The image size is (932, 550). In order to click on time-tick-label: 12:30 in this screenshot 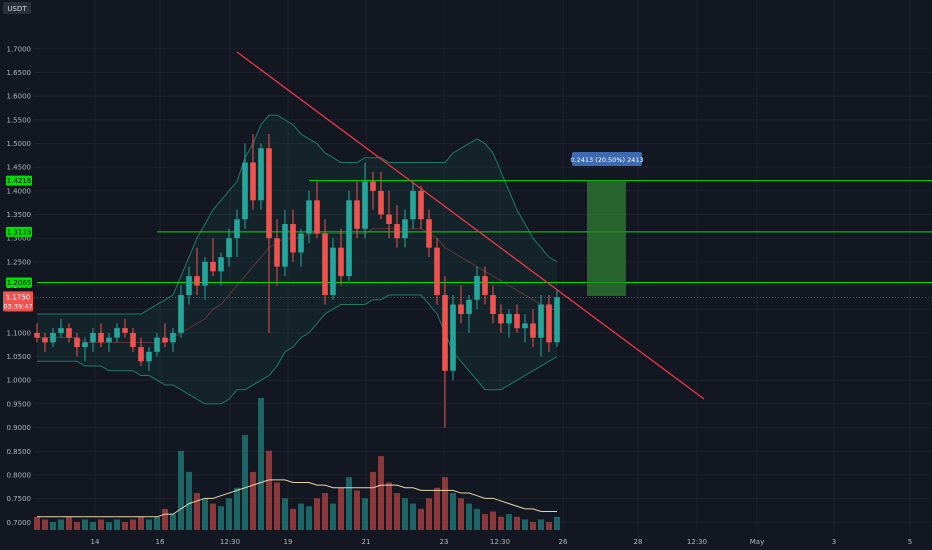, I will do `click(500, 542)`.